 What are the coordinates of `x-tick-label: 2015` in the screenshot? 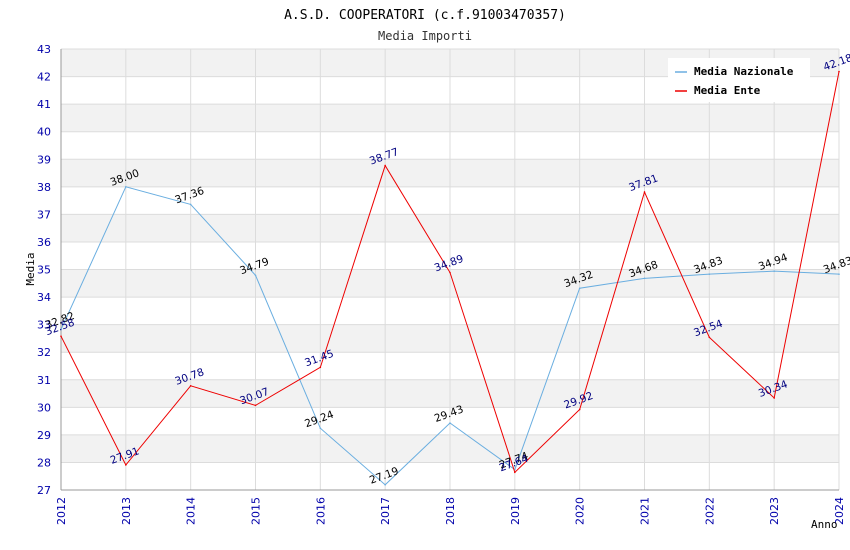 It's located at (256, 511).